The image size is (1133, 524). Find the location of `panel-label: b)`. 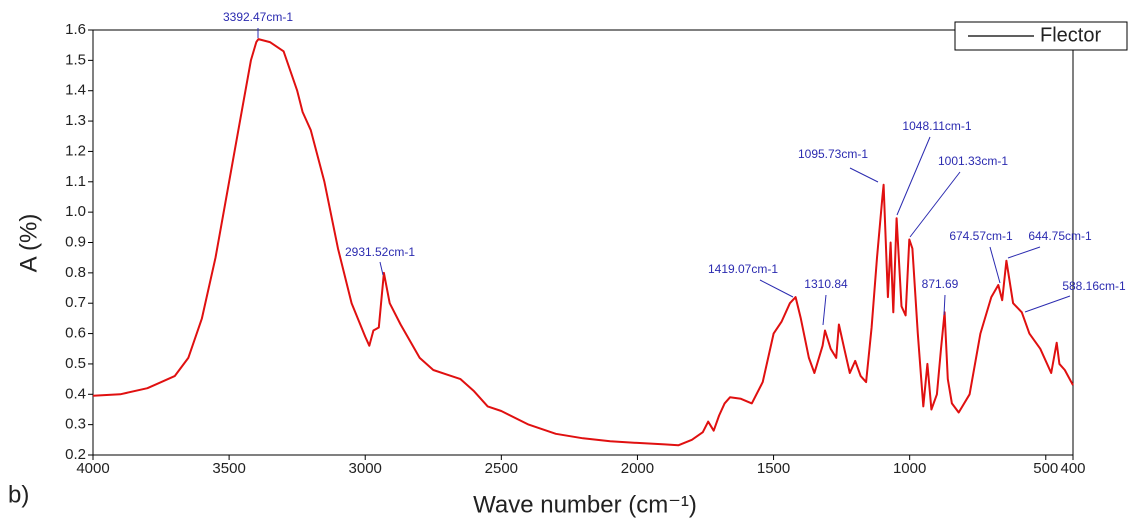

panel-label: b) is located at coordinates (18, 494).